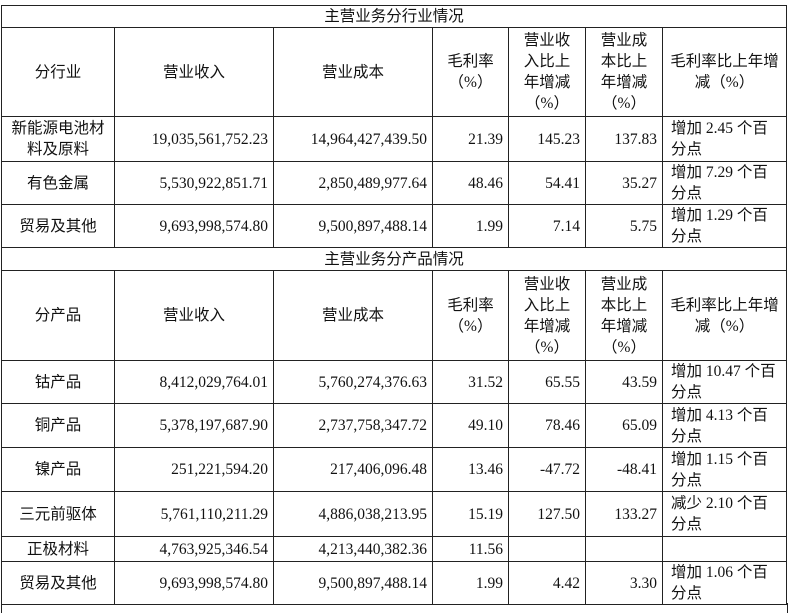 Image resolution: width=790 pixels, height=613 pixels. What do you see at coordinates (547, 183) in the screenshot?
I see `table-cell: 54.41` at bounding box center [547, 183].